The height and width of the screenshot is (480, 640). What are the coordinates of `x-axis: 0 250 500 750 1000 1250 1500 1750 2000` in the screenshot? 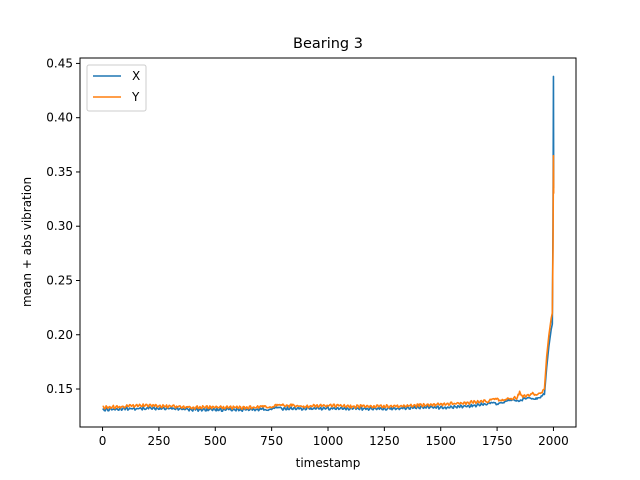 It's located at (334, 437).